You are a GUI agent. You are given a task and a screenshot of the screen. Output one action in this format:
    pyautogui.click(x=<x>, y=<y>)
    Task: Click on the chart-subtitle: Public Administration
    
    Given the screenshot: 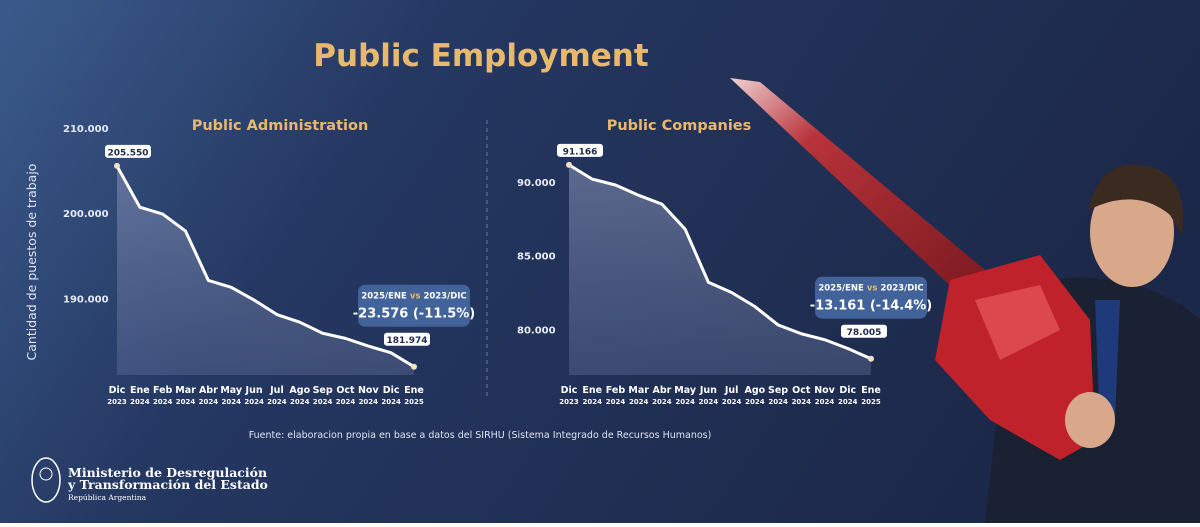 What is the action you would take?
    pyautogui.click(x=280, y=126)
    